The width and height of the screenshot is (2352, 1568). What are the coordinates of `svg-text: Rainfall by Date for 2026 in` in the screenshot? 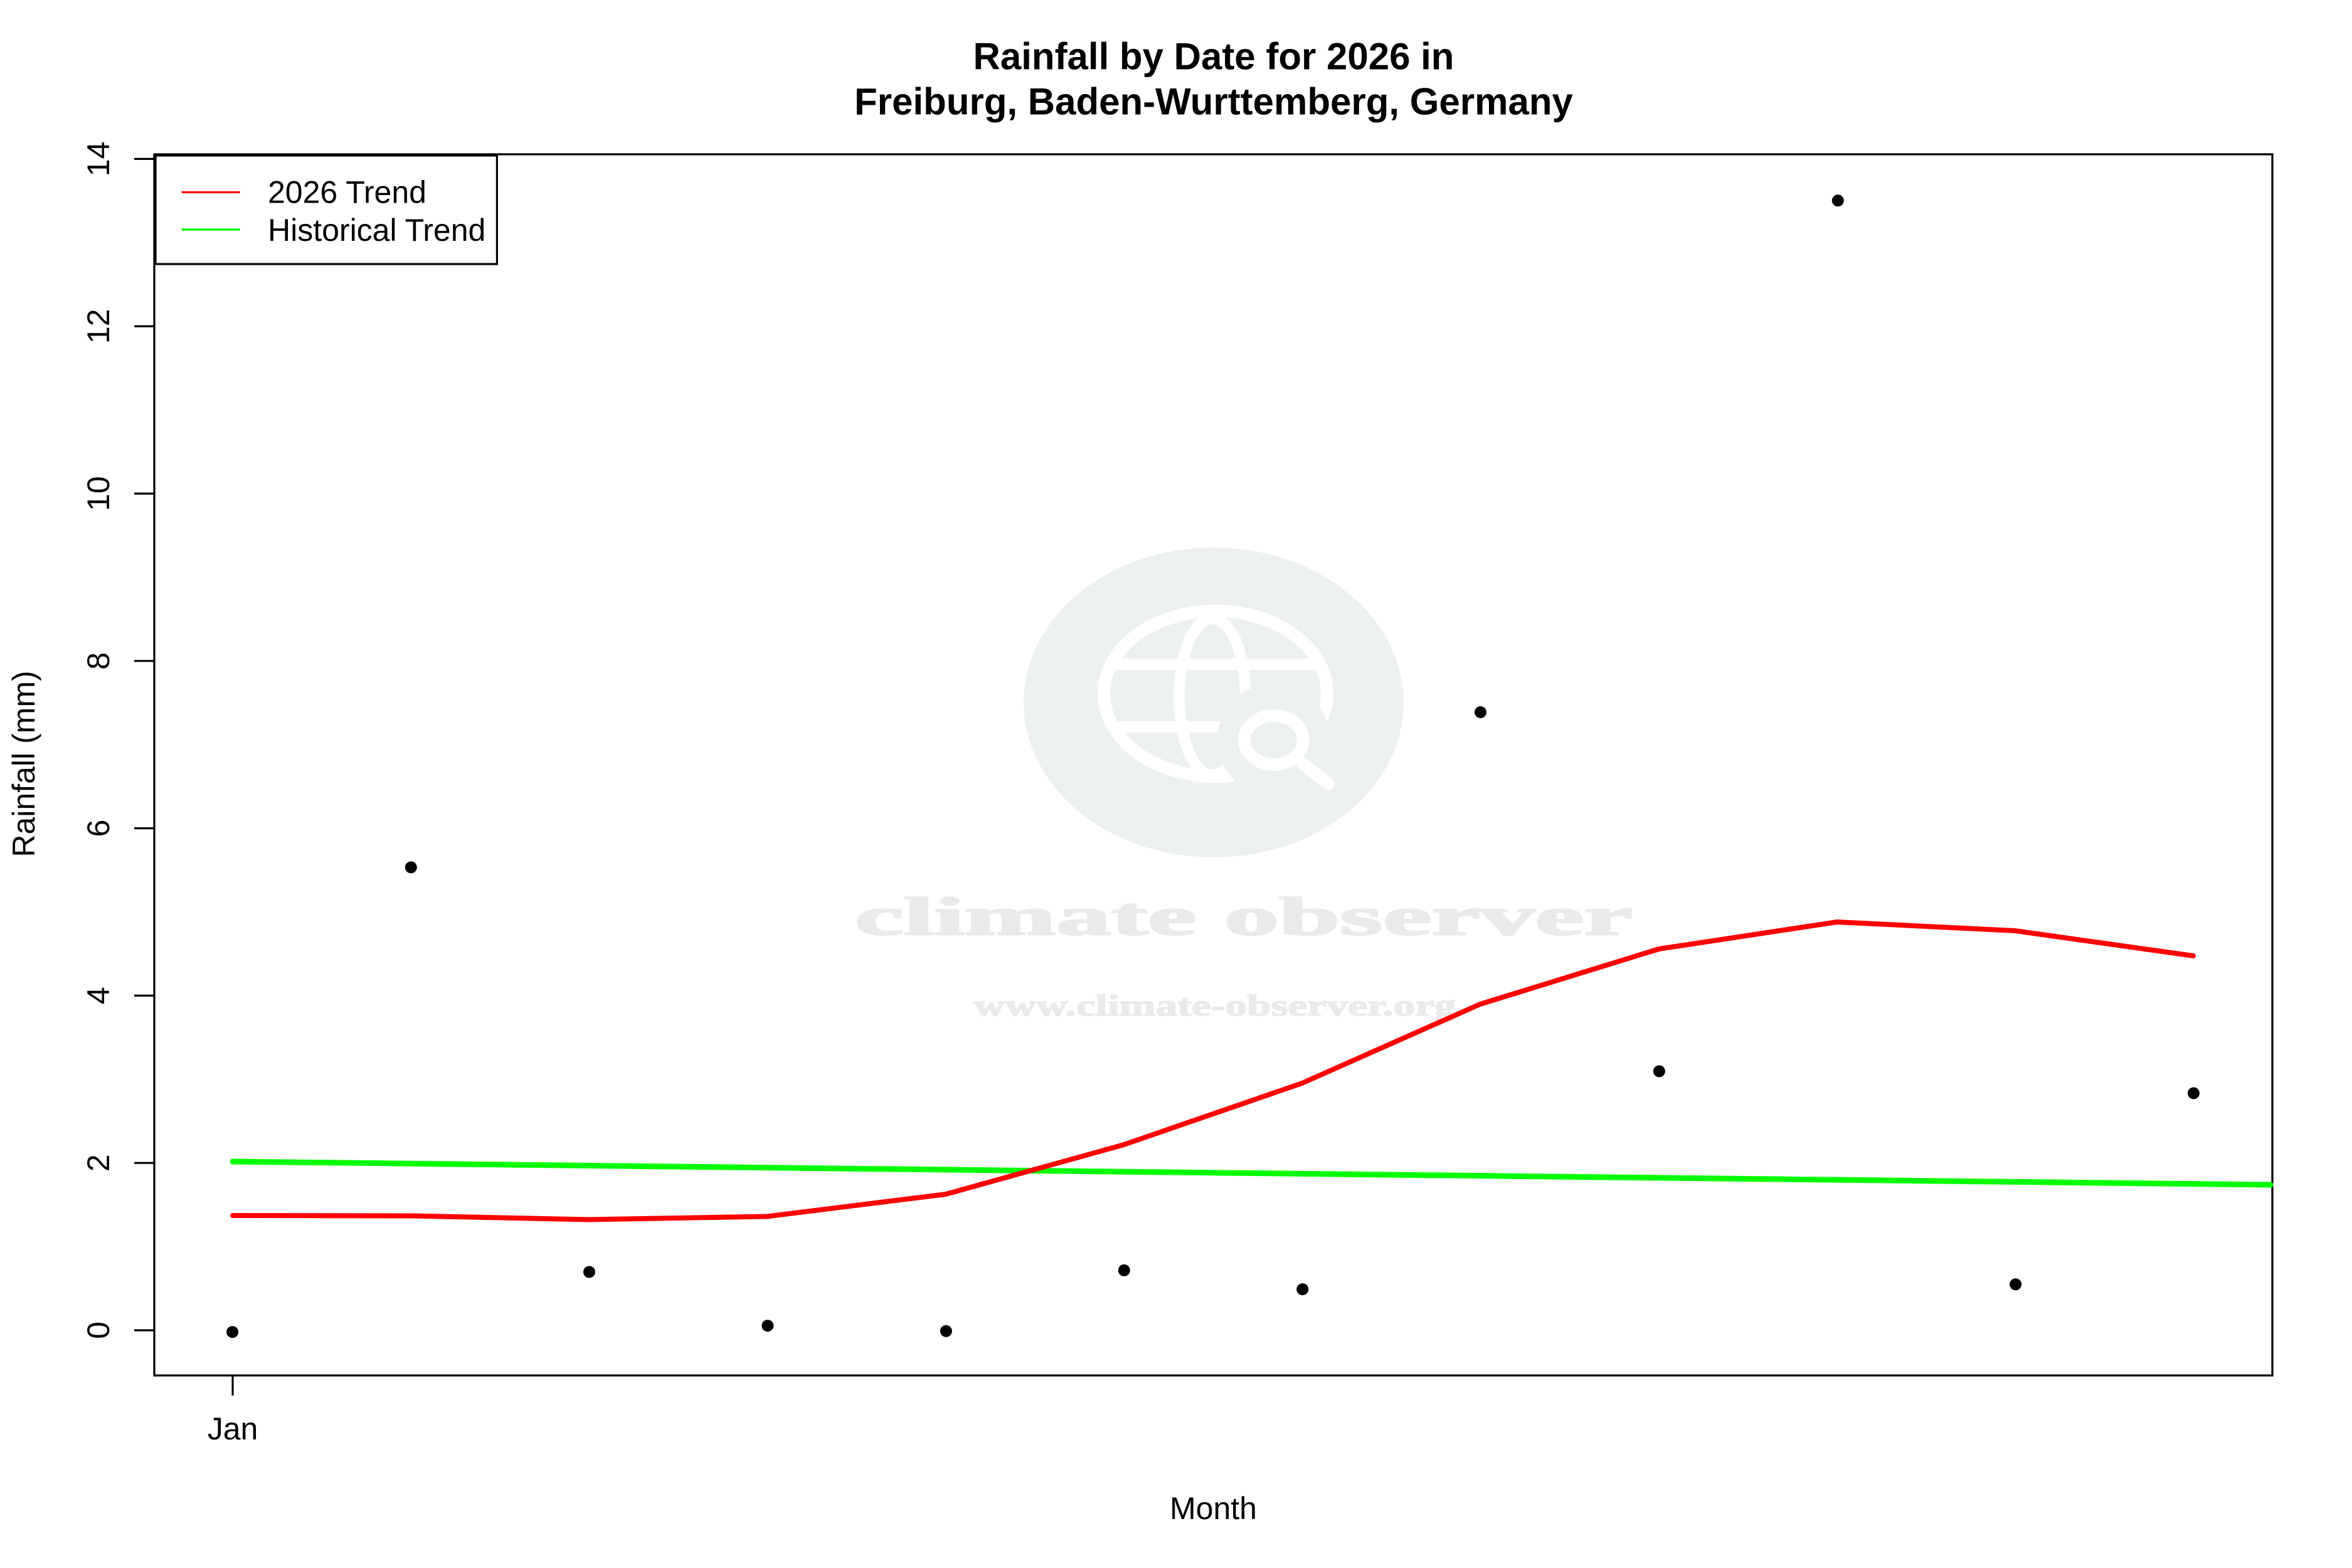 It's located at (1213, 57).